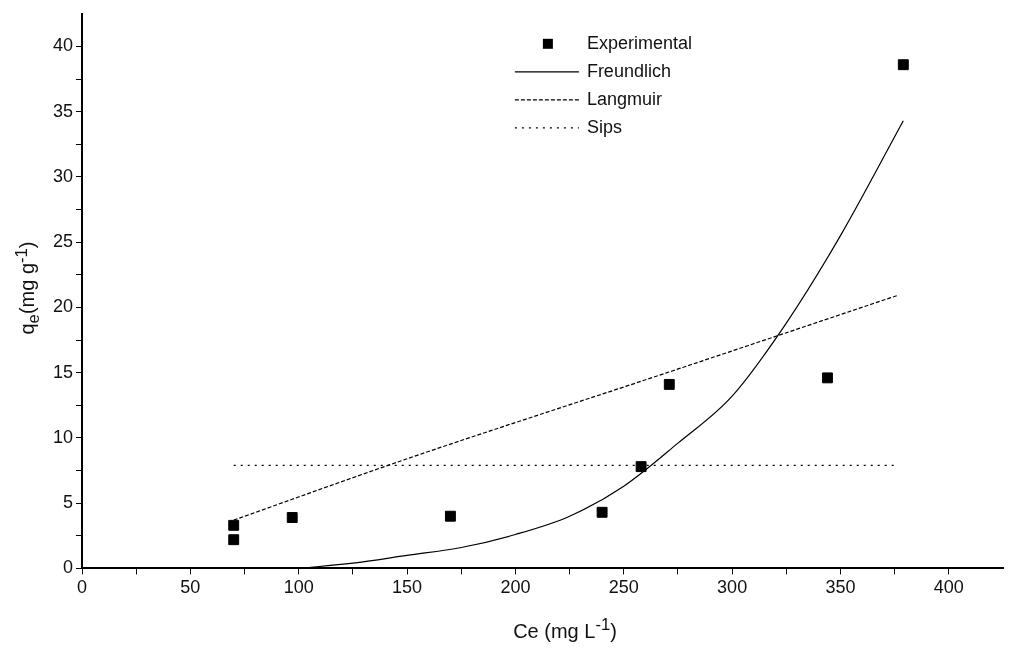 The width and height of the screenshot is (1011, 652). What do you see at coordinates (298, 587) in the screenshot?
I see `x-tick-label: 100` at bounding box center [298, 587].